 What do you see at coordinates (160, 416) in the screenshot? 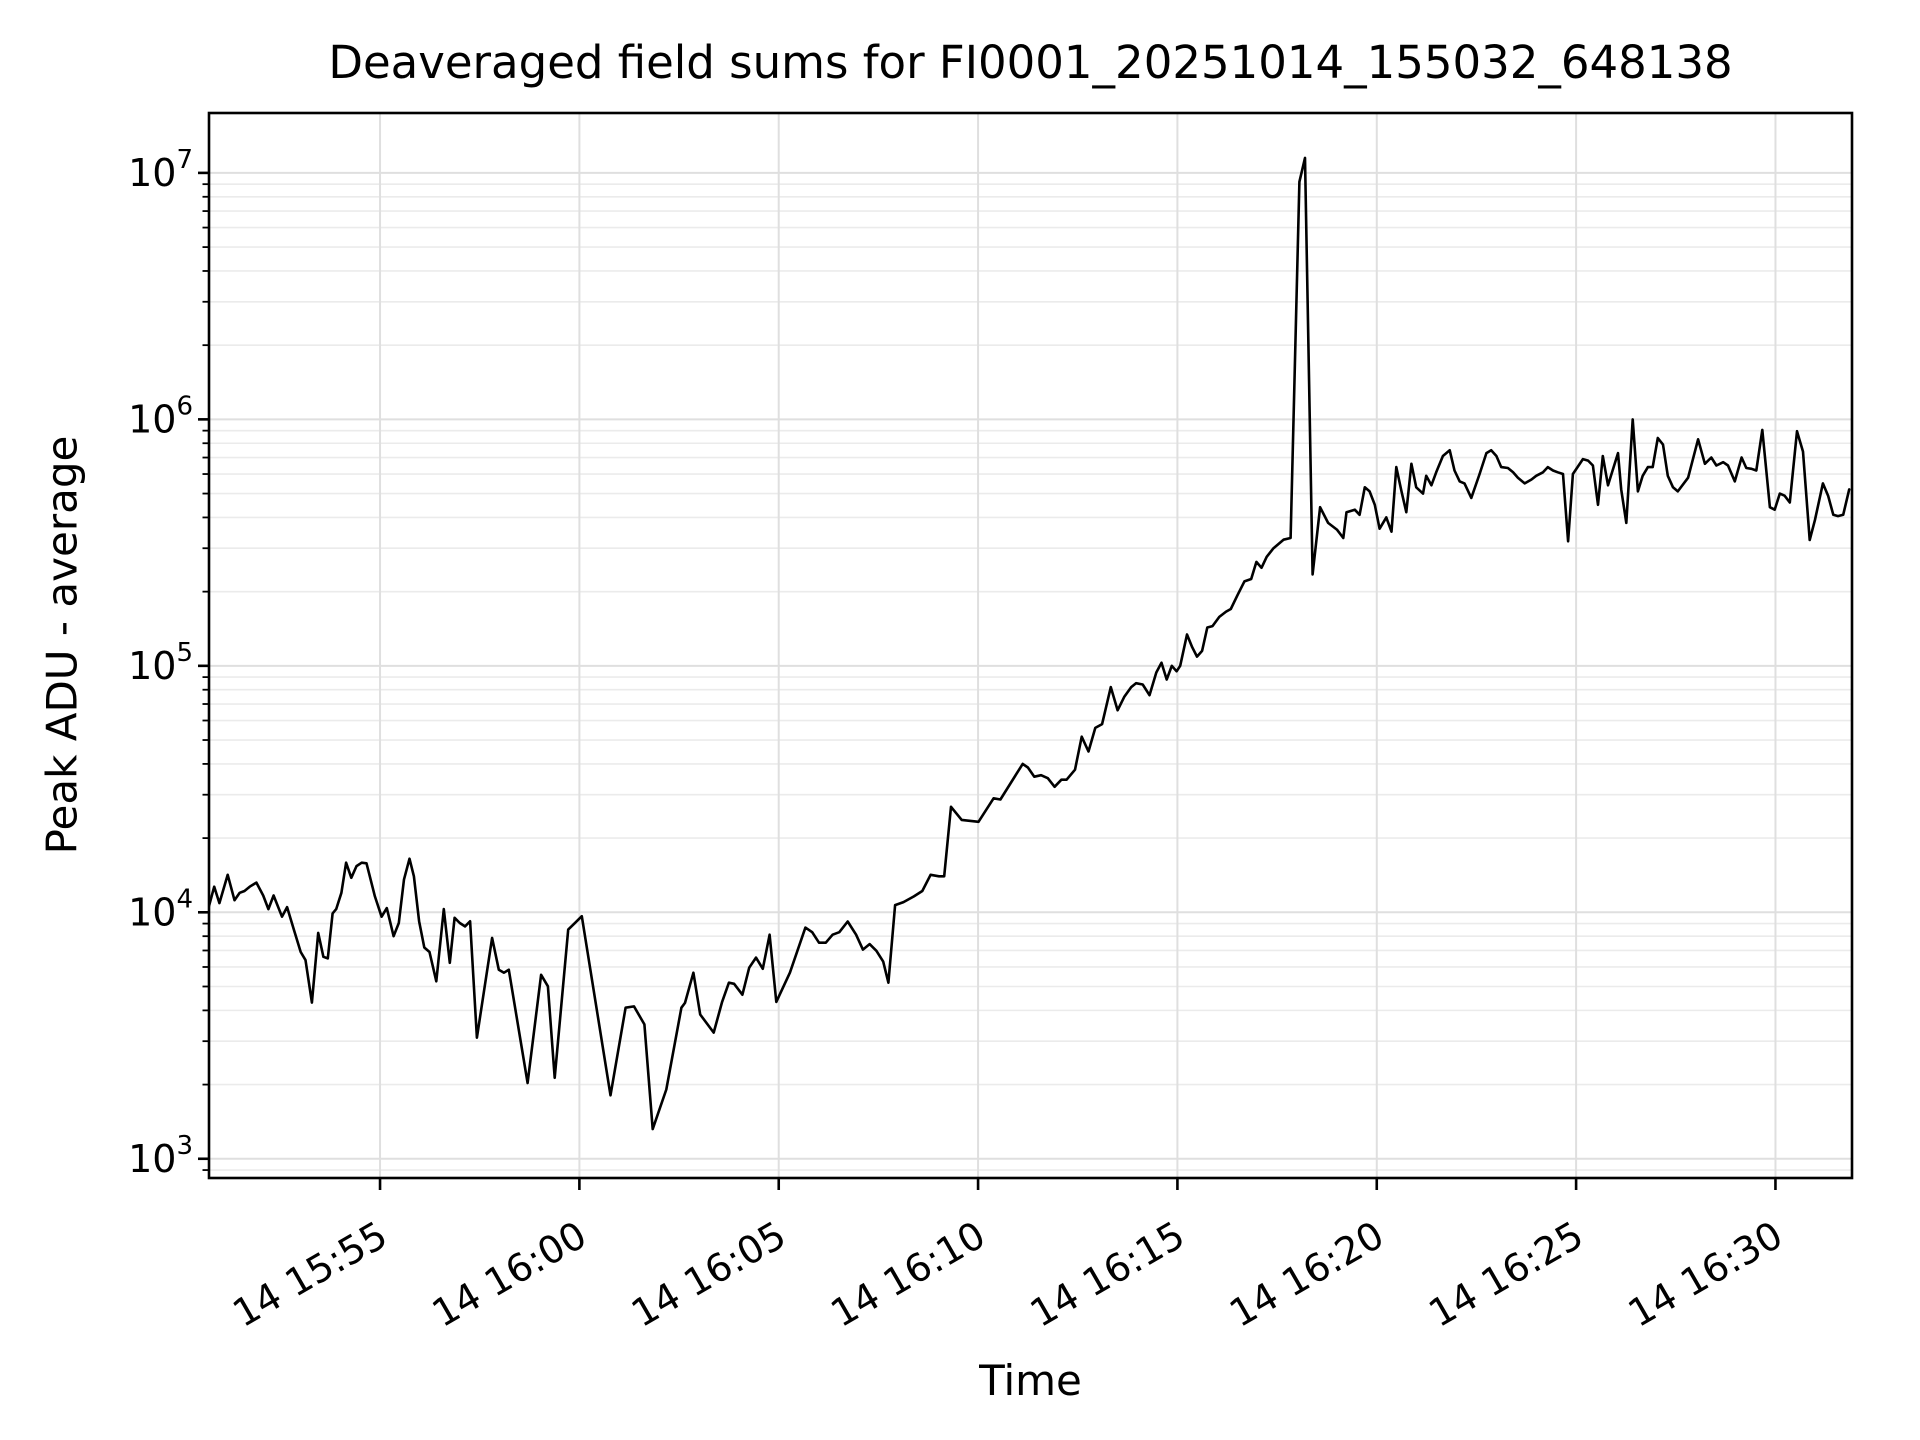
I see `y-tick-label: 10⁶` at bounding box center [160, 416].